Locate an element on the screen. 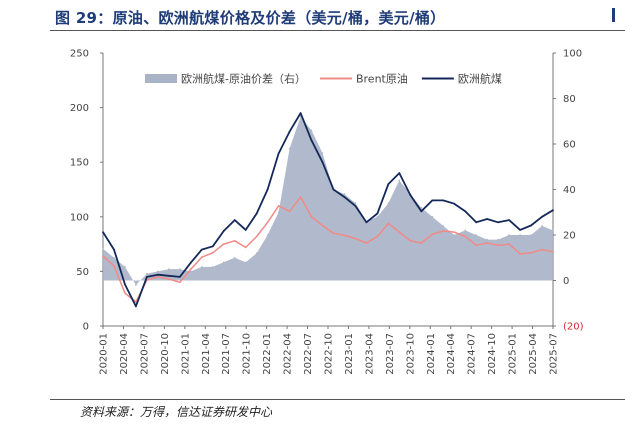 Image resolution: width=625 pixels, height=431 pixels. x-tick-label: 2022-10 is located at coordinates (329, 354).